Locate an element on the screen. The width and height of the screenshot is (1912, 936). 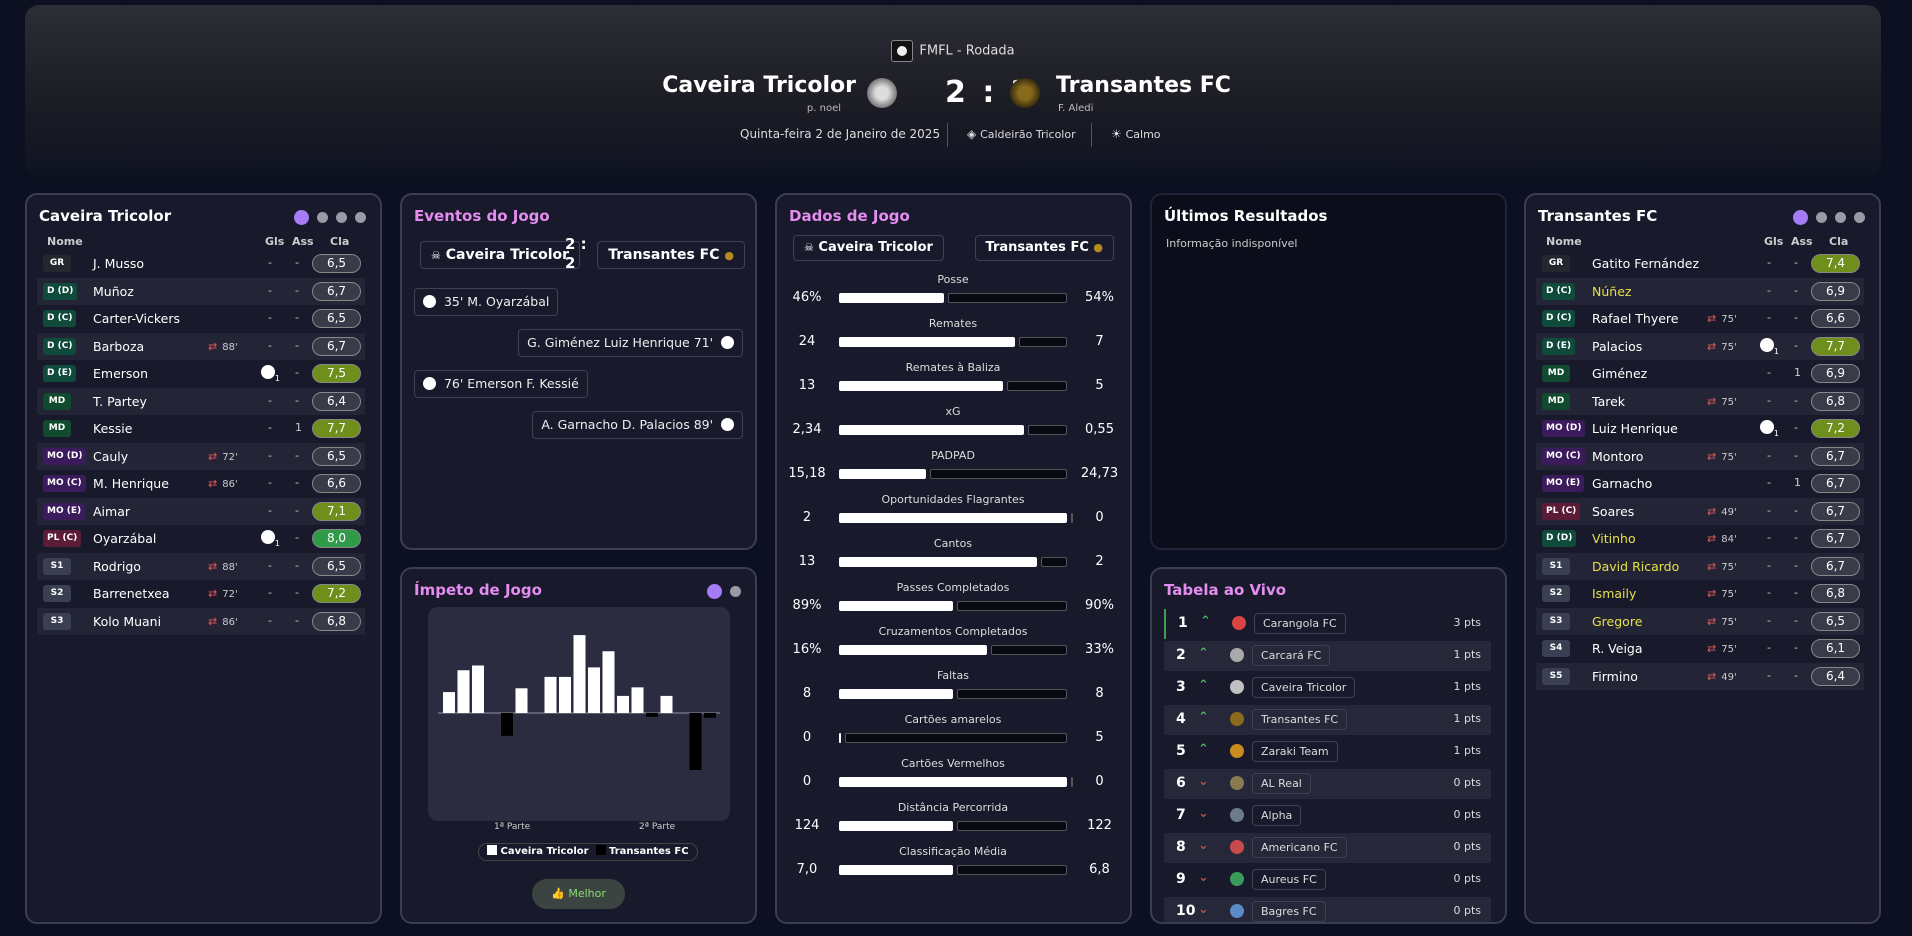
player-name: Muñoz is located at coordinates (113, 291).